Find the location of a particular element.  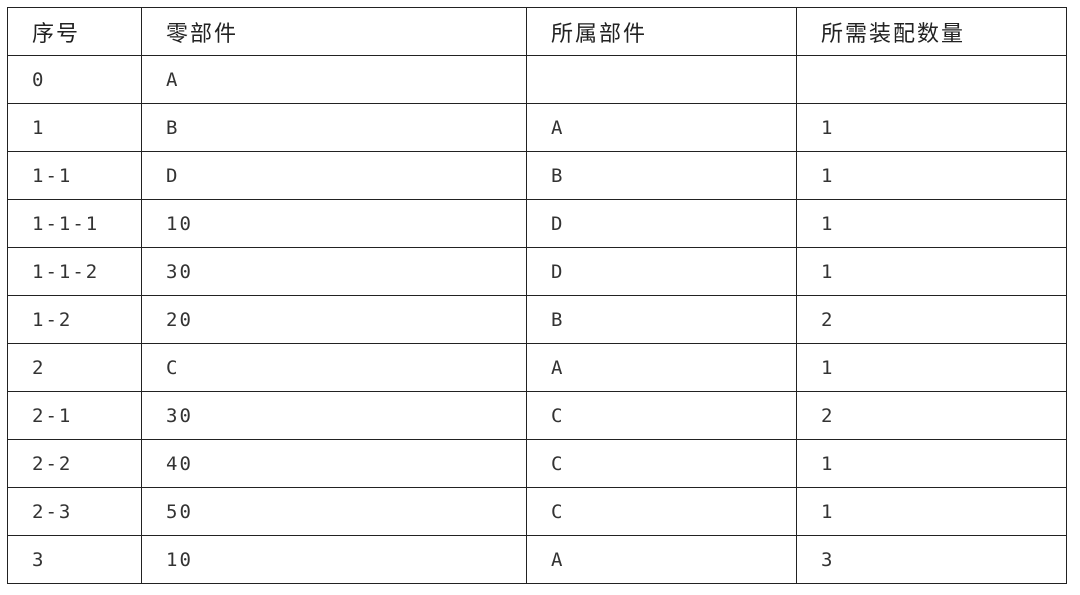

cell-part: A is located at coordinates (334, 79).